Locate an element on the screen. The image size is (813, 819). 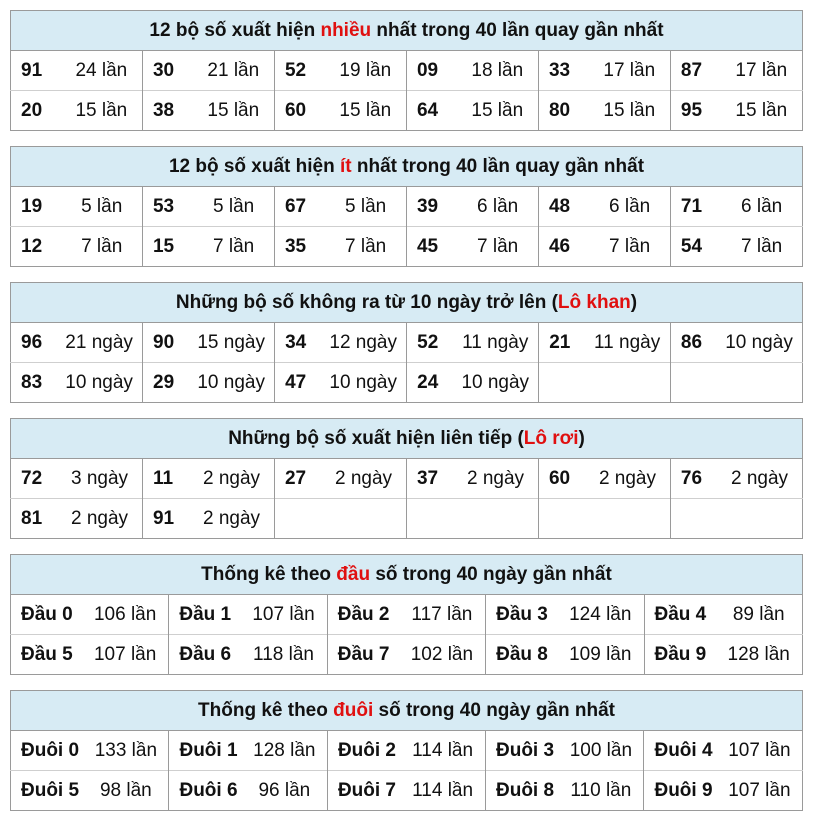
table-title: Những bộ số xuất hiện liên tiếp (Lô rơi) is located at coordinates (406, 438).